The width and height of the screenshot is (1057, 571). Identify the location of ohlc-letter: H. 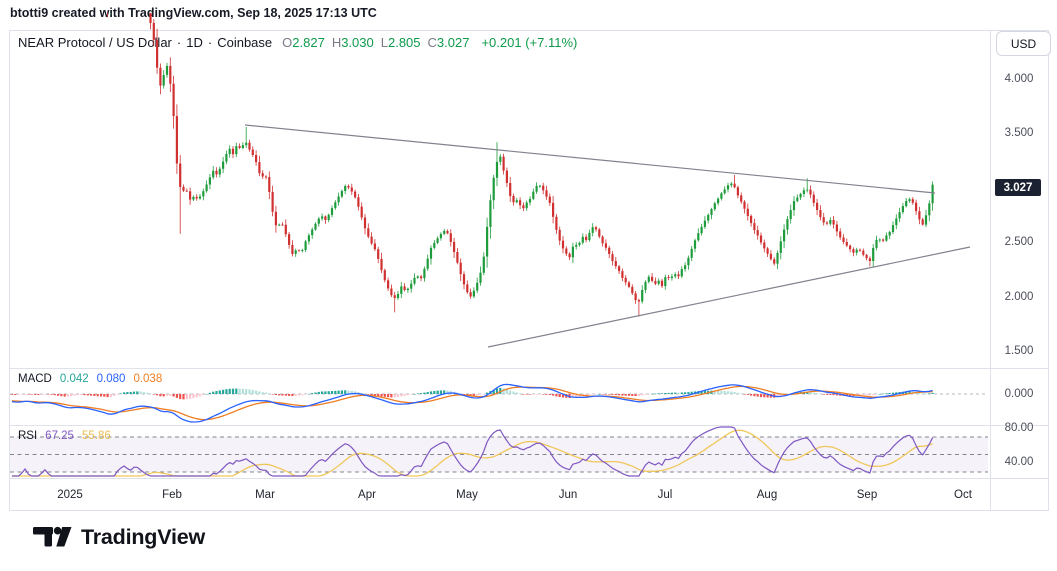
(336, 42).